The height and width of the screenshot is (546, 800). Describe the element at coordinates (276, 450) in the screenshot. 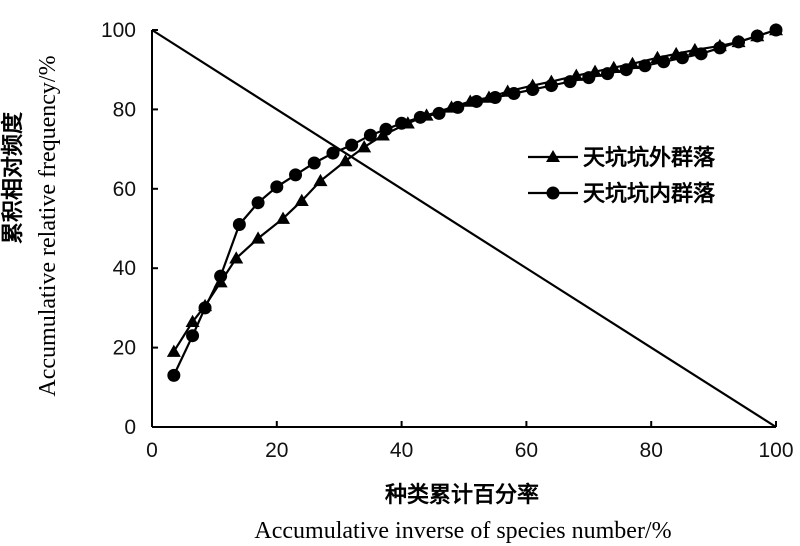

I see `x-tick-label: 20` at that location.